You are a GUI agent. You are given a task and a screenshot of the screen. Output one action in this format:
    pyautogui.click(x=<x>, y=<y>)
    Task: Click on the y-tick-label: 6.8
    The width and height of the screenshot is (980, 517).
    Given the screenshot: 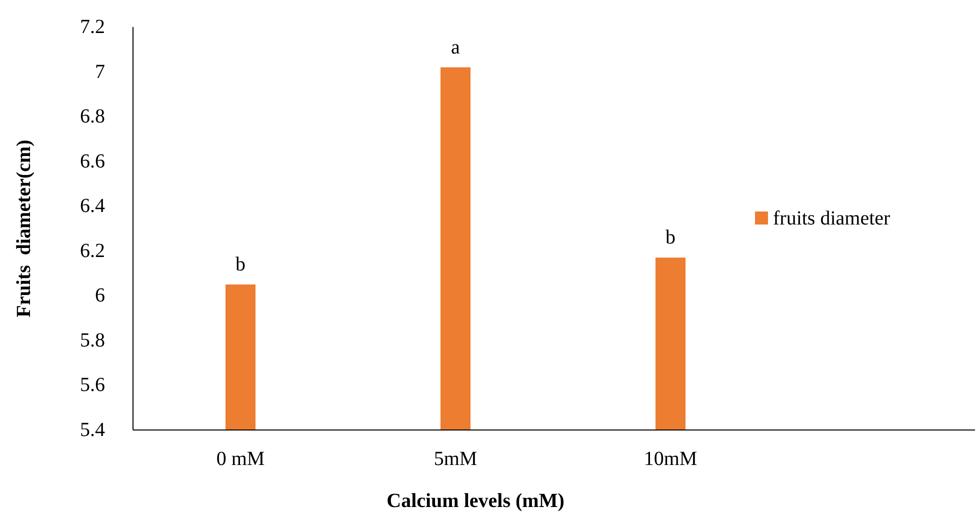 What is the action you would take?
    pyautogui.click(x=92, y=117)
    